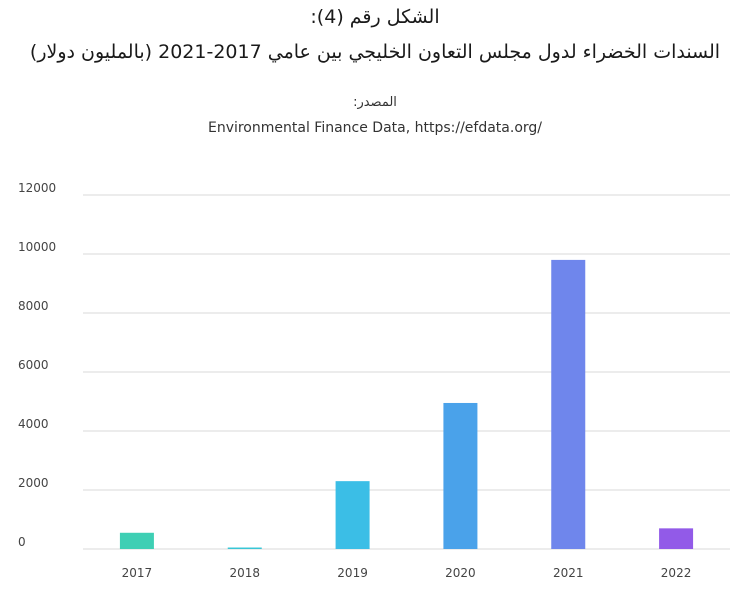  Describe the element at coordinates (137, 573) in the screenshot. I see `x-tick-label: 2017` at that location.